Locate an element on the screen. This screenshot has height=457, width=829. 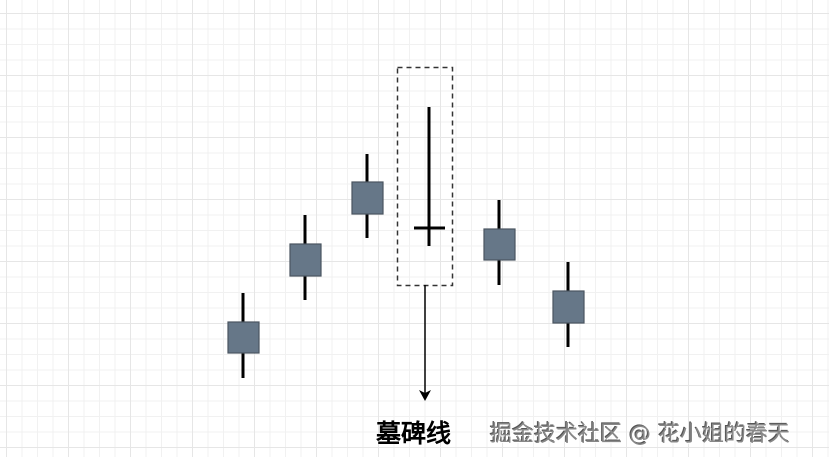
gravestone-doji-label: 墓碑线 is located at coordinates (414, 433).